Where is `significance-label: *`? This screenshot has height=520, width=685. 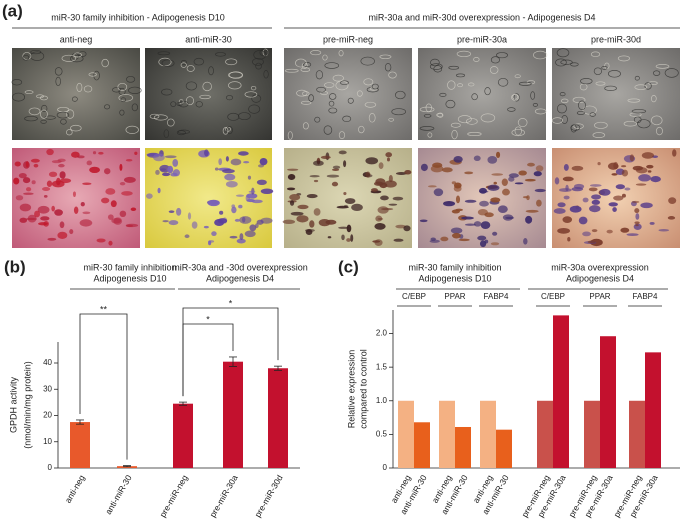
significance-label: * is located at coordinates (231, 303).